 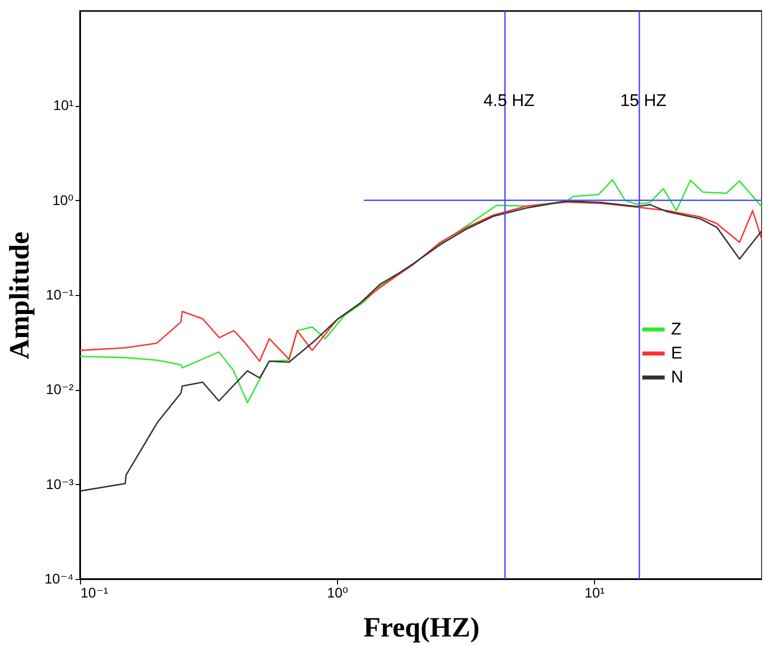 I want to click on y-tick-label: 10⁻³, so click(x=60, y=484).